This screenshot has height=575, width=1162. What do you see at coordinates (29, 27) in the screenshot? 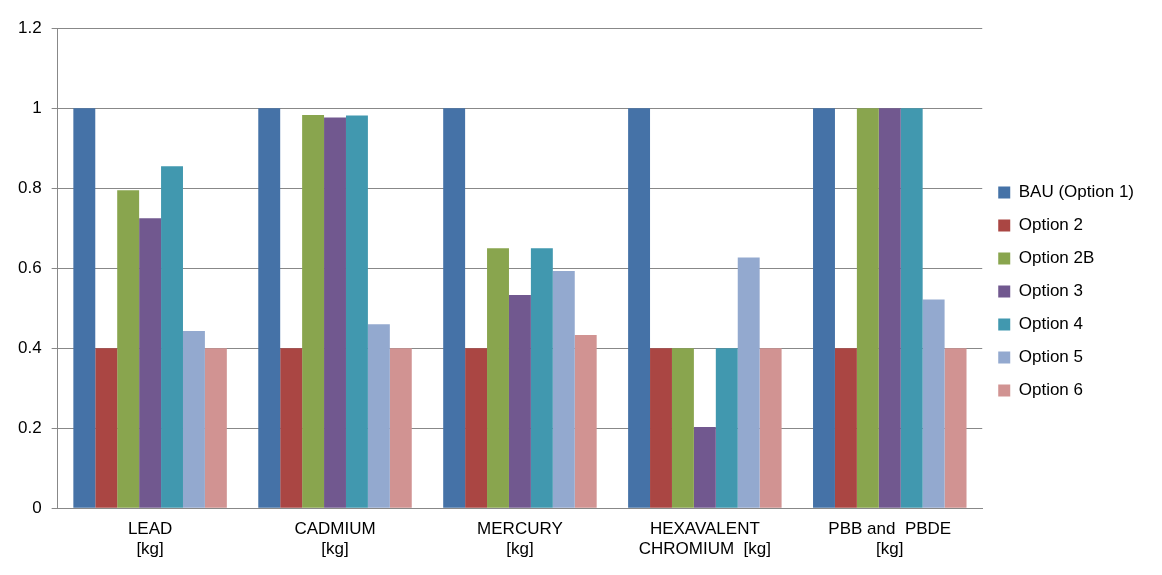
I see `y-tick-label: 1.2` at bounding box center [29, 27].